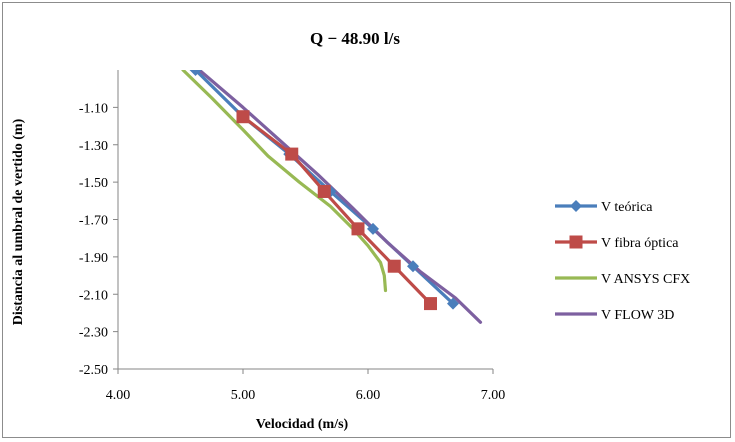  I want to click on x-tick-label: 4.00, so click(118, 395).